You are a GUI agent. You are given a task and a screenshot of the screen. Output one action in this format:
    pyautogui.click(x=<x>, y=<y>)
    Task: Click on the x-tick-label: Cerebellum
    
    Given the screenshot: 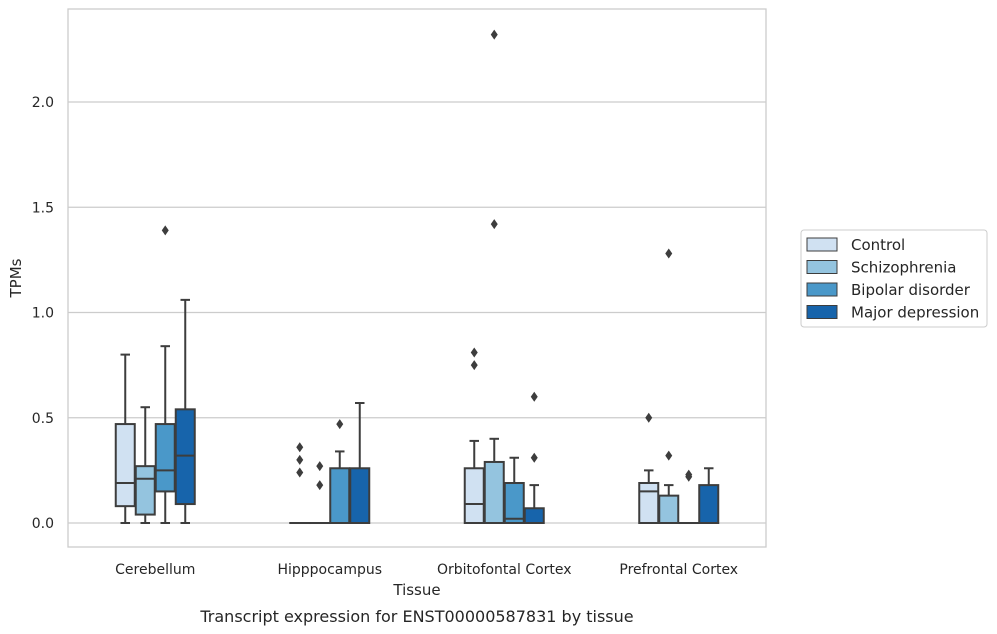 What is the action you would take?
    pyautogui.click(x=155, y=570)
    